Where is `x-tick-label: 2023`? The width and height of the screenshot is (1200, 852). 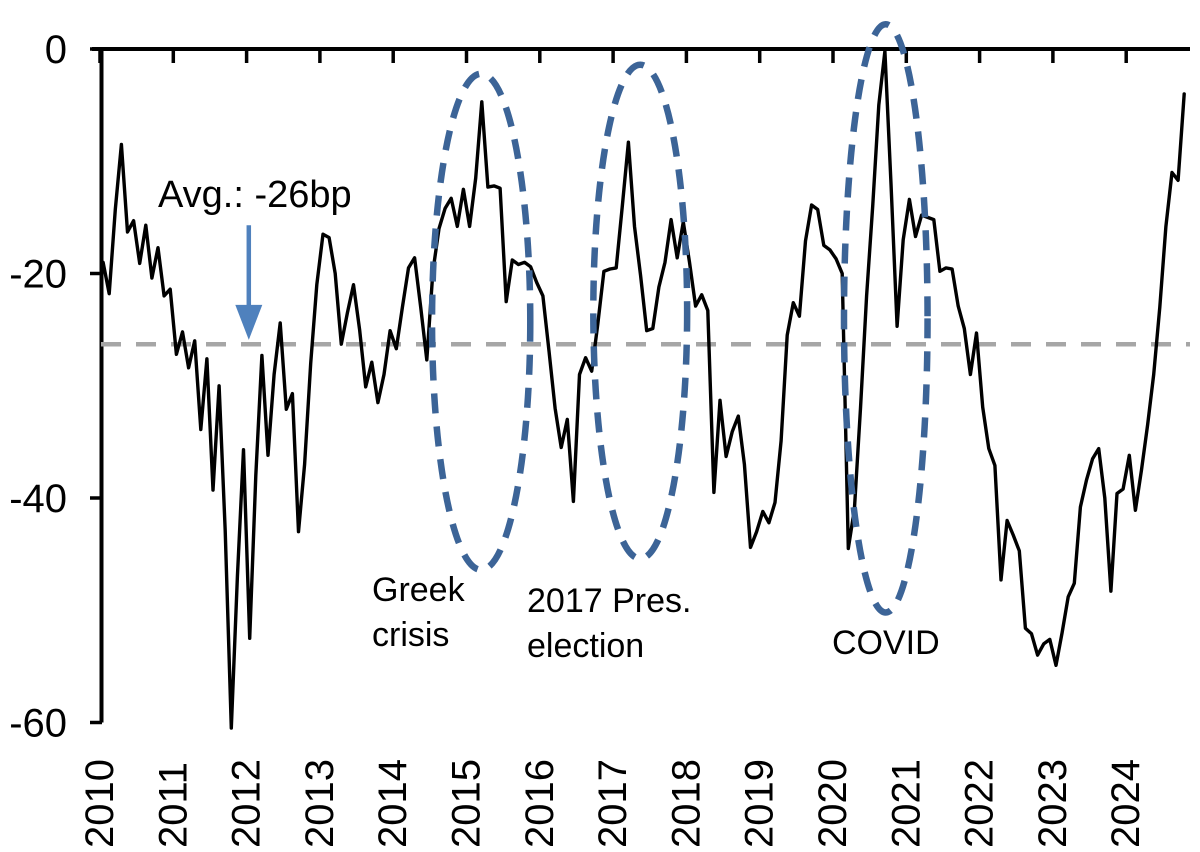 x-tick-label: 2023 is located at coordinates (1053, 803).